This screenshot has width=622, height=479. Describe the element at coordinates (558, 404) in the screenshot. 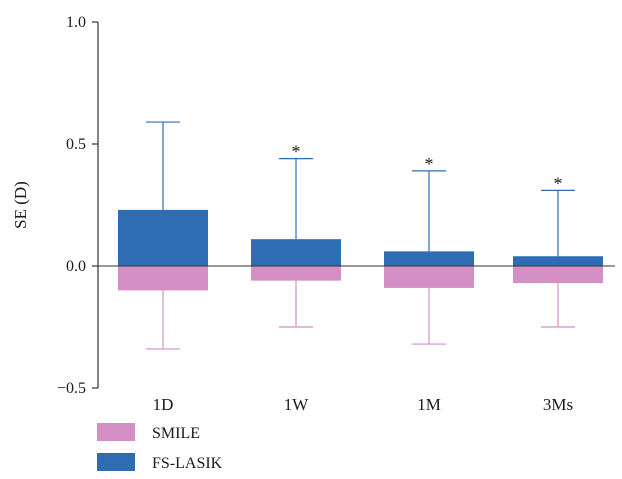

I see `x-tick-label: 3Ms` at that location.